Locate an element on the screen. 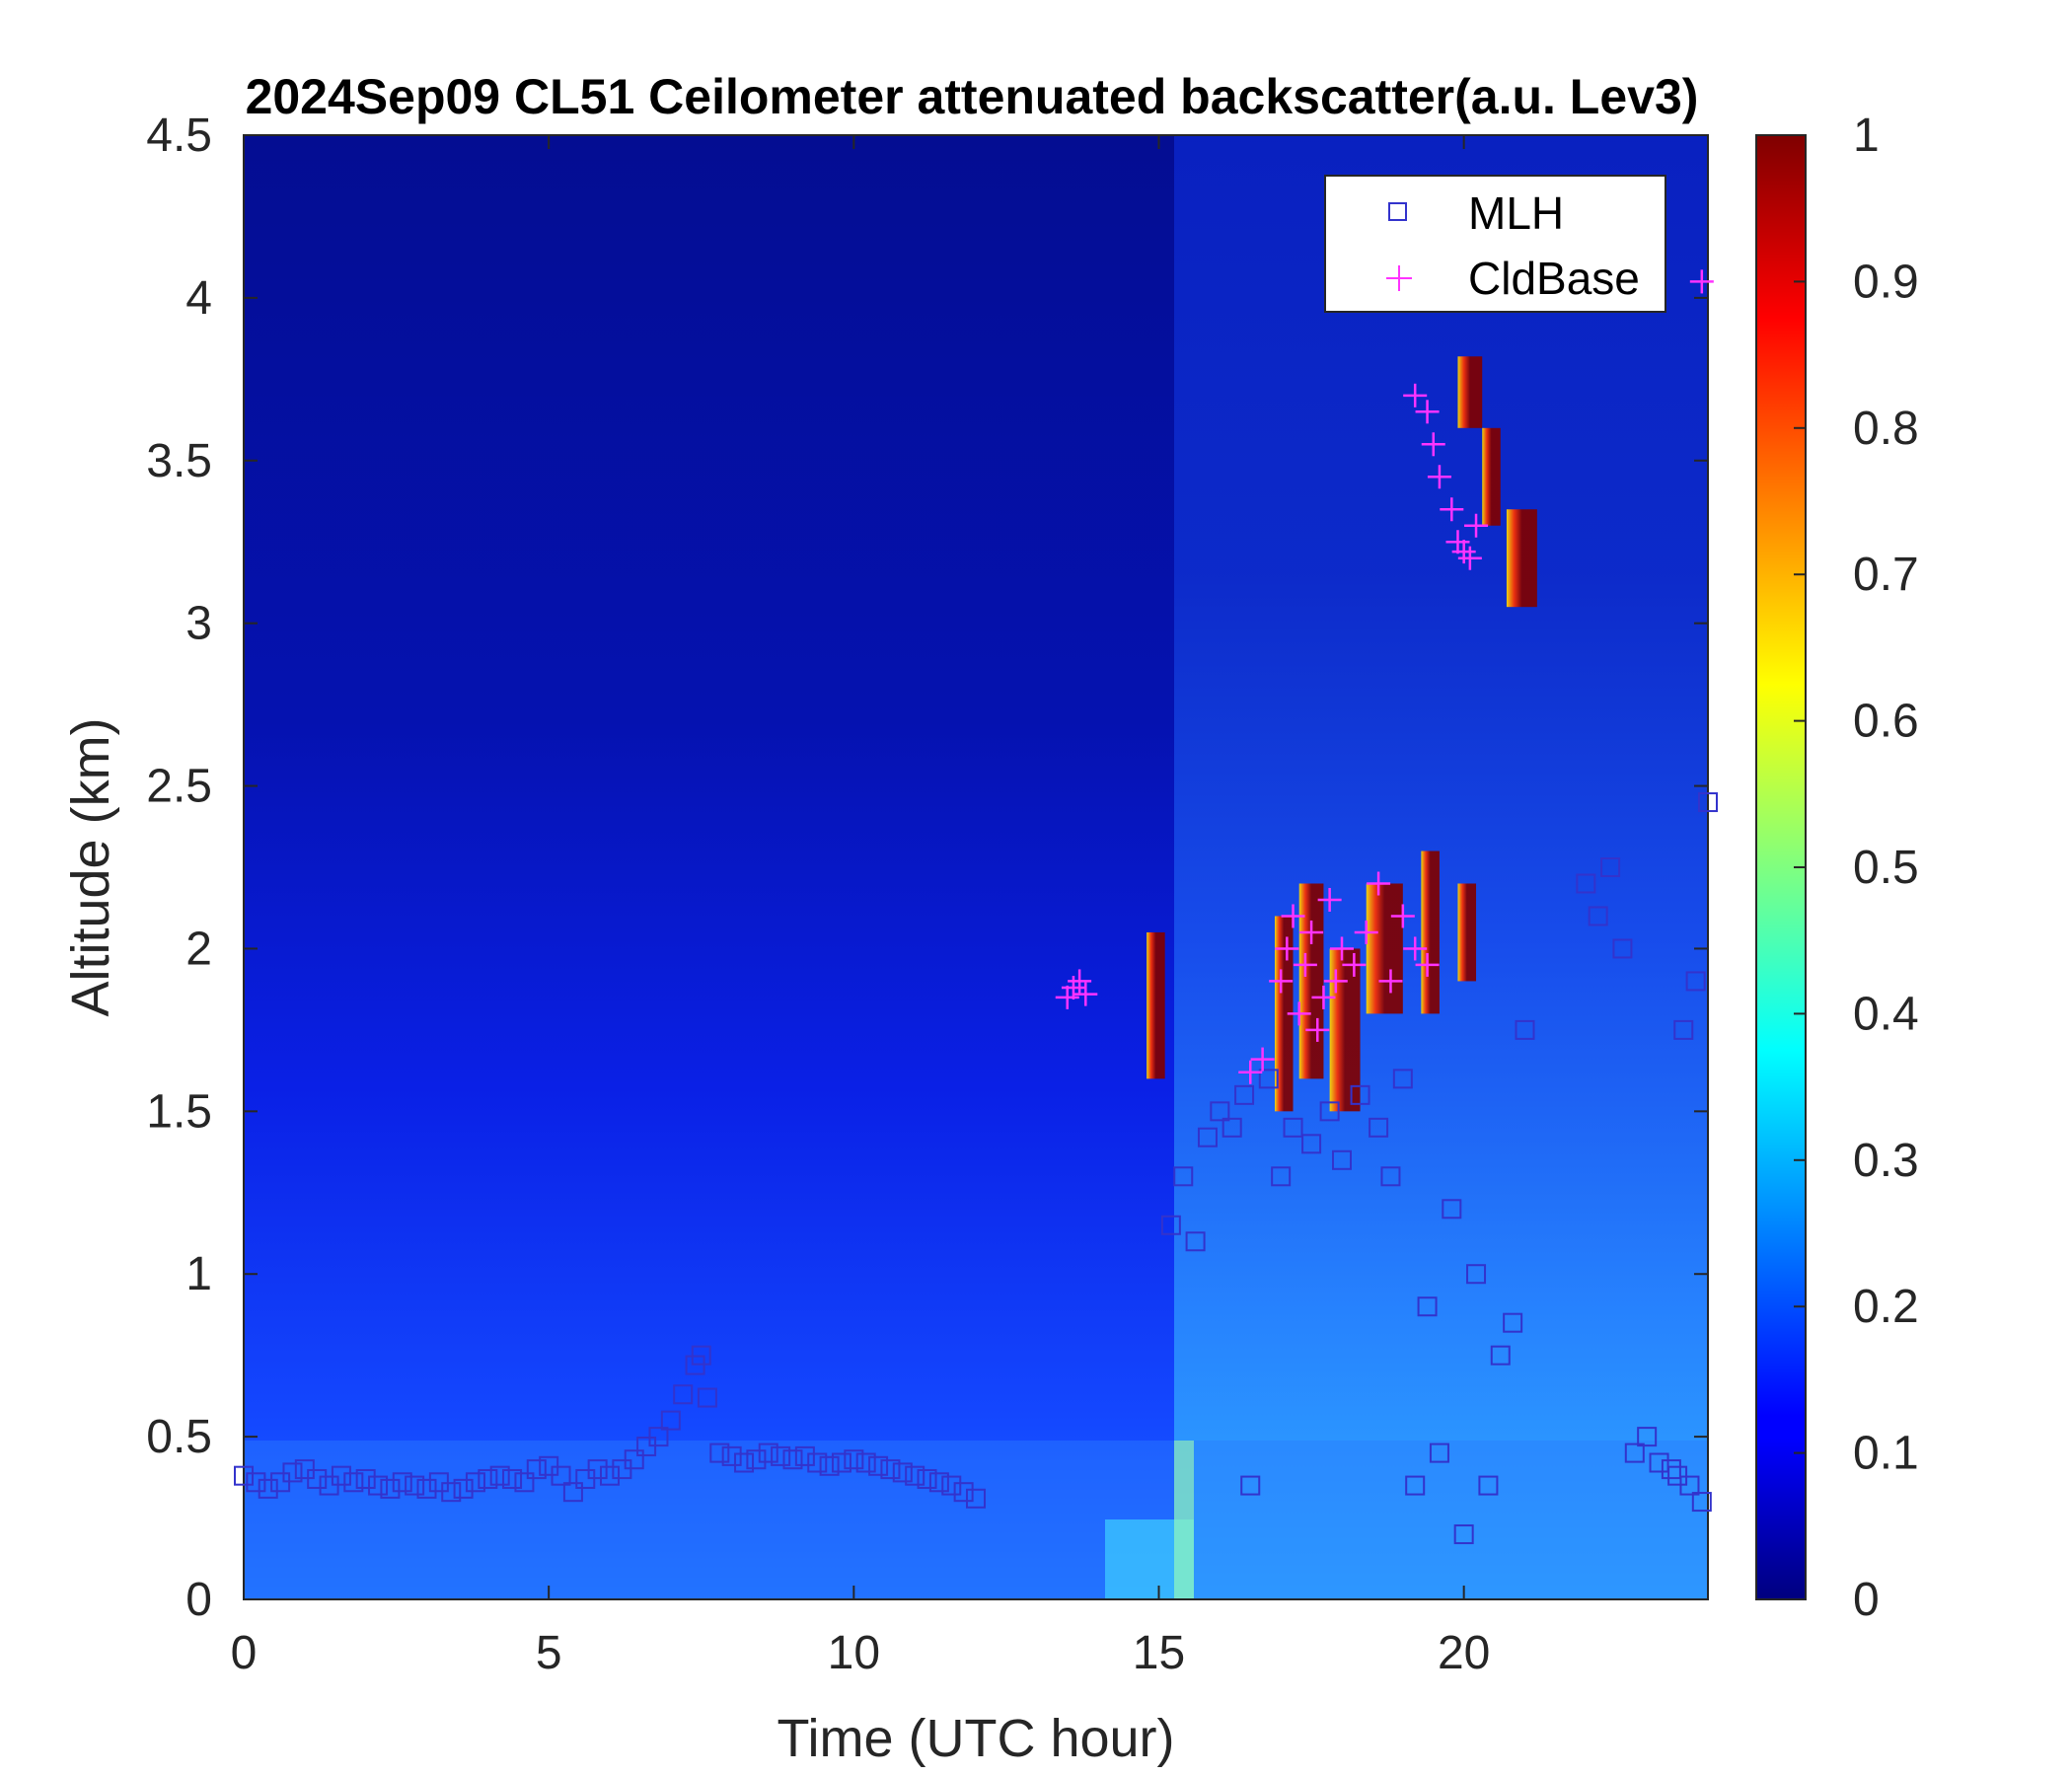 The image size is (2072, 1776). colorbar-tick-label: 0.4 is located at coordinates (1886, 1014).